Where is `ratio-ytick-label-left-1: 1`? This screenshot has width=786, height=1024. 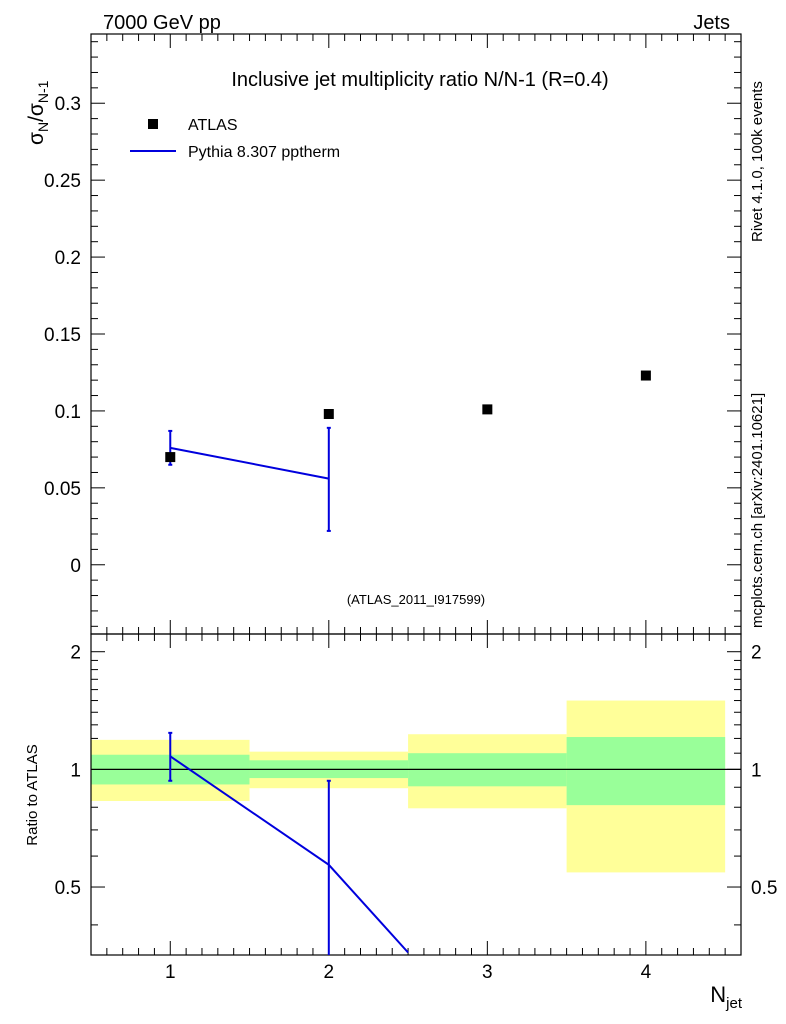 ratio-ytick-label-left-1: 1 is located at coordinates (75, 770).